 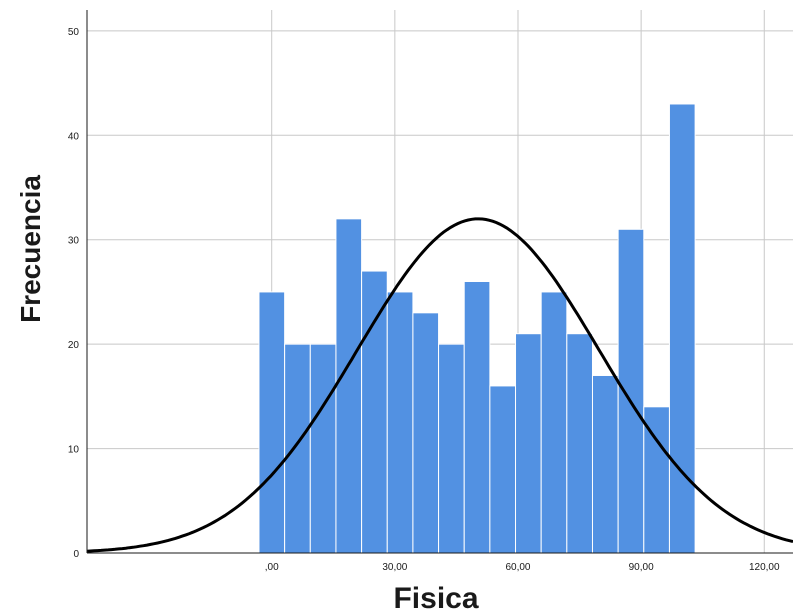 I want to click on y-tick-label: 30, so click(x=74, y=241).